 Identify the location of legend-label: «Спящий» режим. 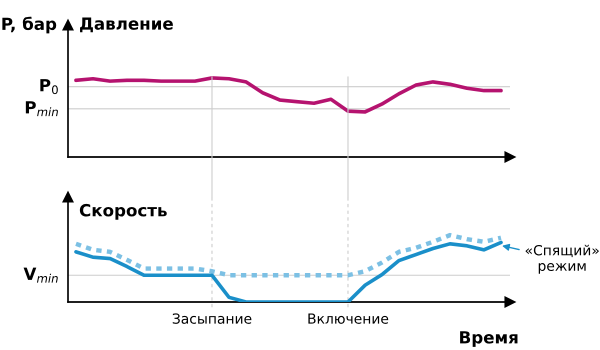
(562, 259).